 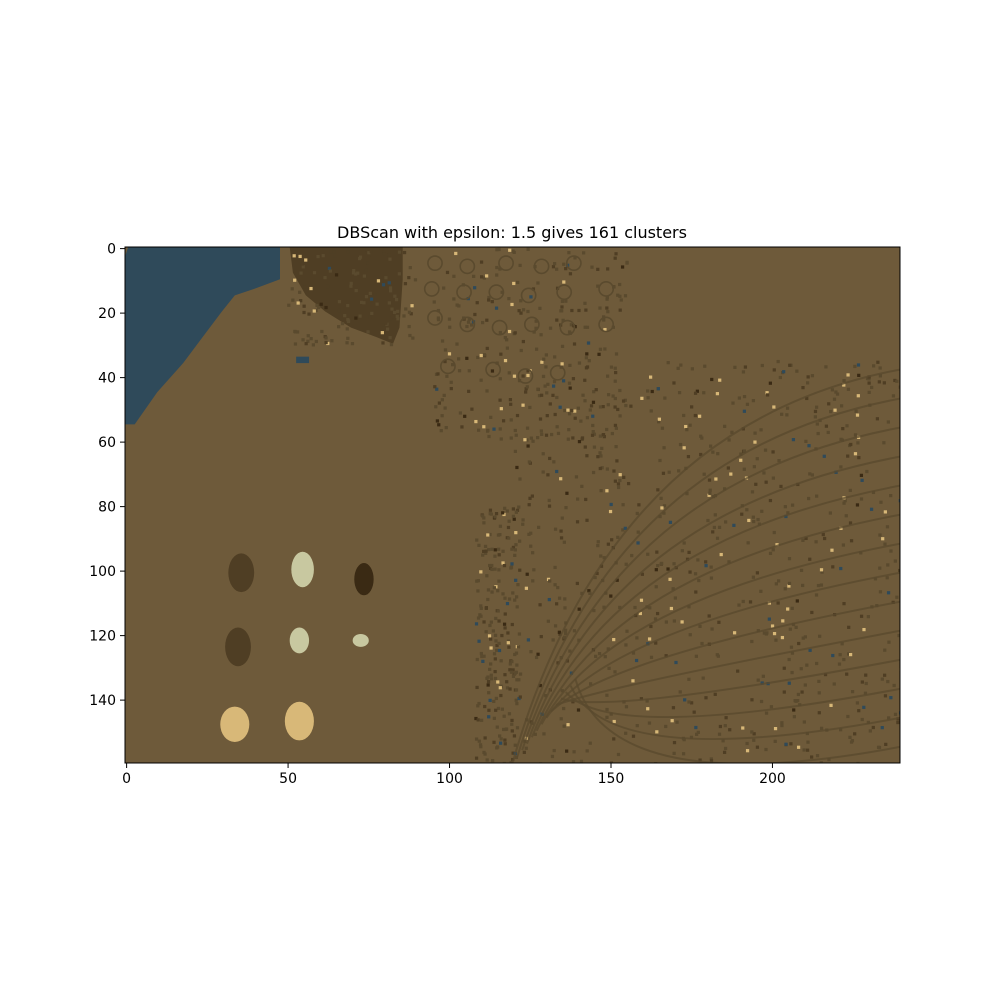 I want to click on x-tick-label: 150, so click(x=611, y=779).